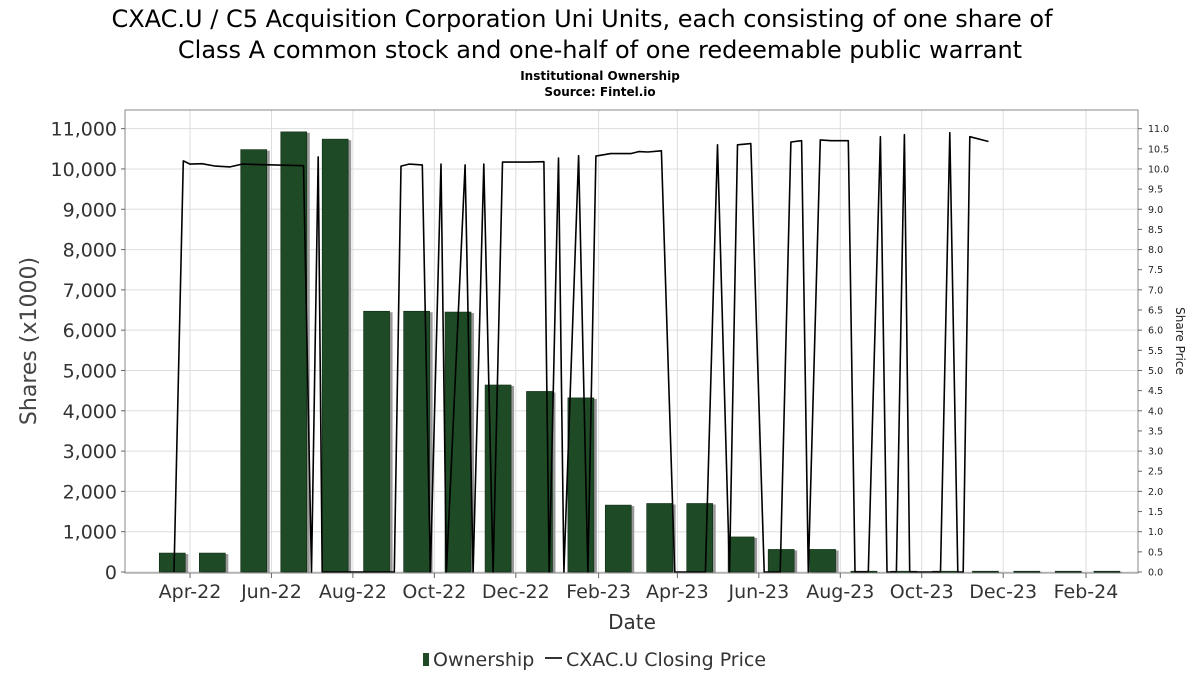 Image resolution: width=1200 pixels, height=675 pixels. I want to click on y-tick-label: 0, so click(111, 573).